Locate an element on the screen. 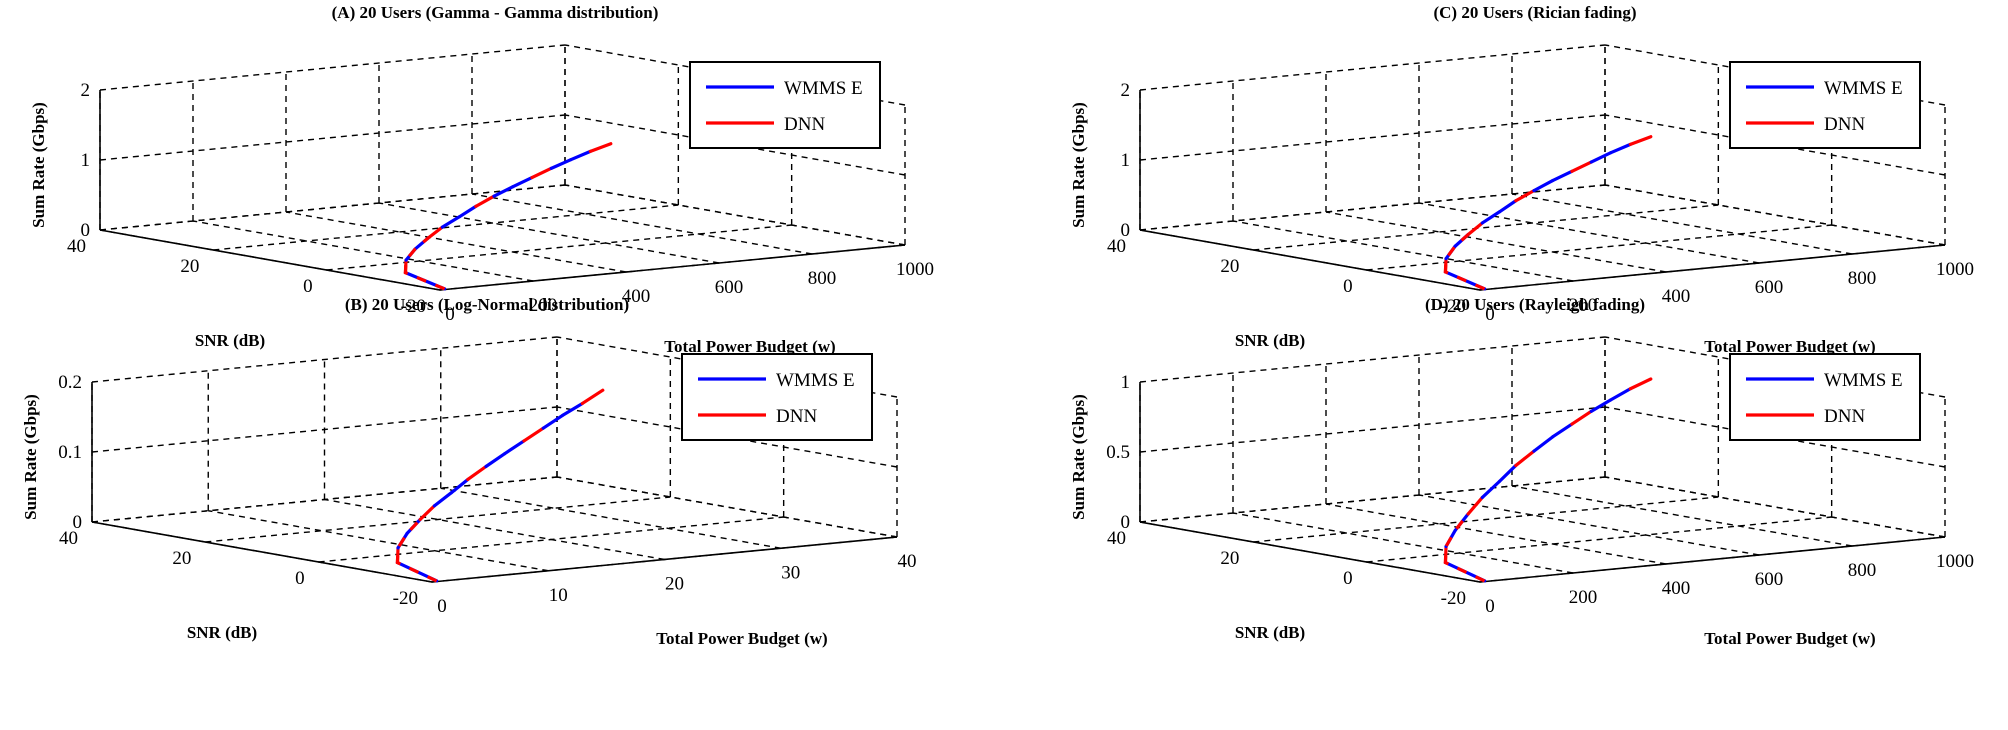 The width and height of the screenshot is (2008, 730). x-tick-label: 40 is located at coordinates (907, 561).